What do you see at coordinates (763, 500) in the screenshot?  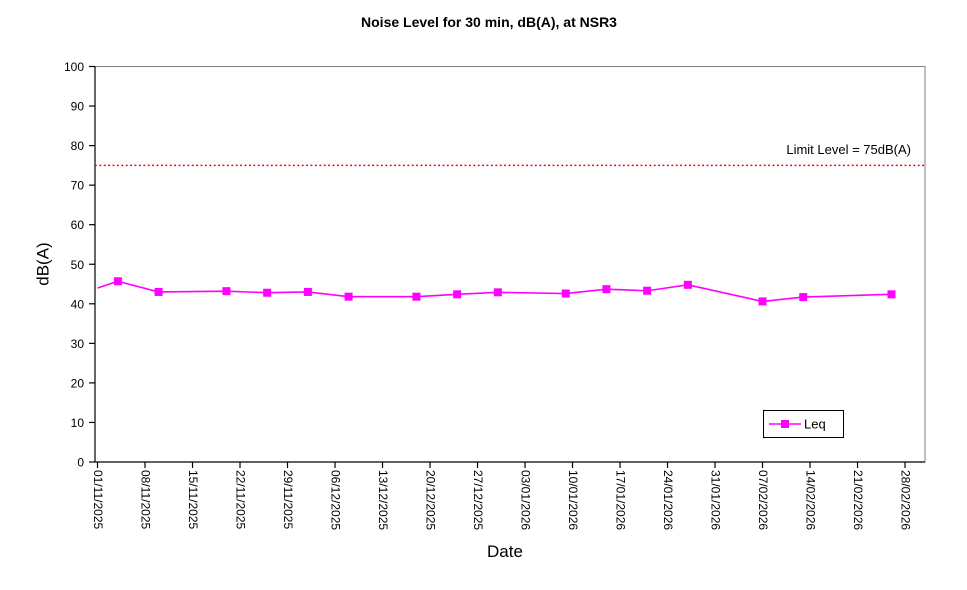 I see `x-tick-label: 07/02/2026` at bounding box center [763, 500].